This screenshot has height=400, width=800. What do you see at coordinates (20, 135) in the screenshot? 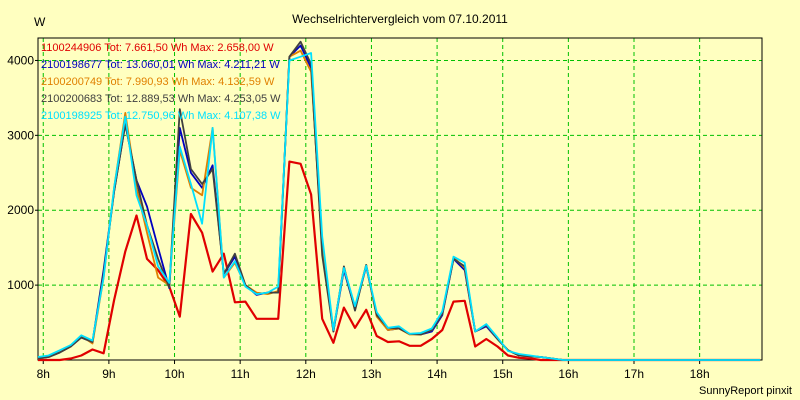
I see `y-tick-label-3000: 3000` at bounding box center [20, 135].